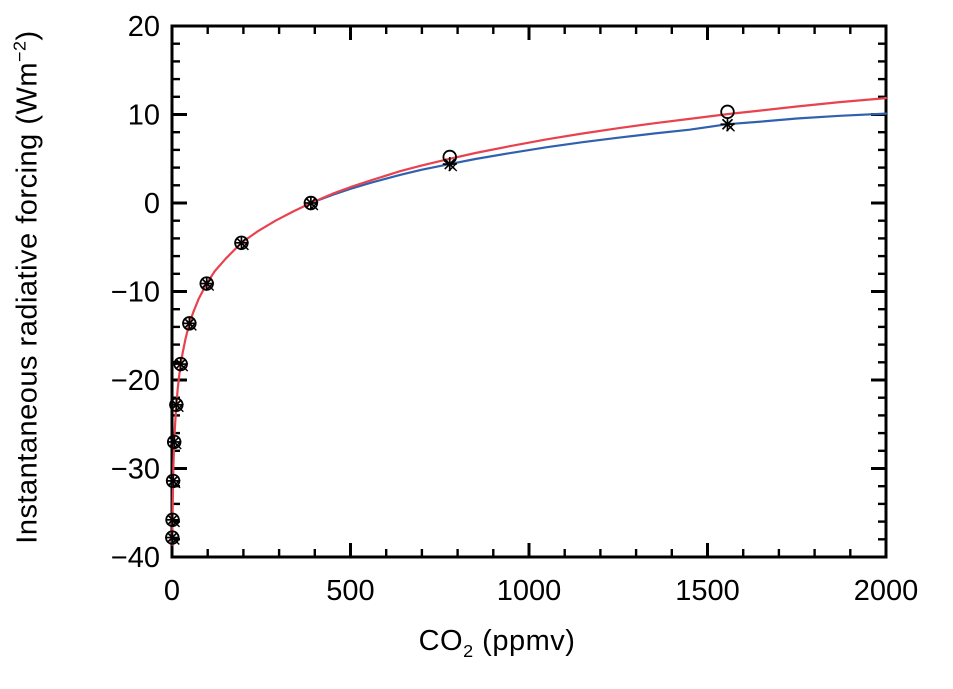  I want to click on x-axis-title-subscript: 2, so click(468, 650).